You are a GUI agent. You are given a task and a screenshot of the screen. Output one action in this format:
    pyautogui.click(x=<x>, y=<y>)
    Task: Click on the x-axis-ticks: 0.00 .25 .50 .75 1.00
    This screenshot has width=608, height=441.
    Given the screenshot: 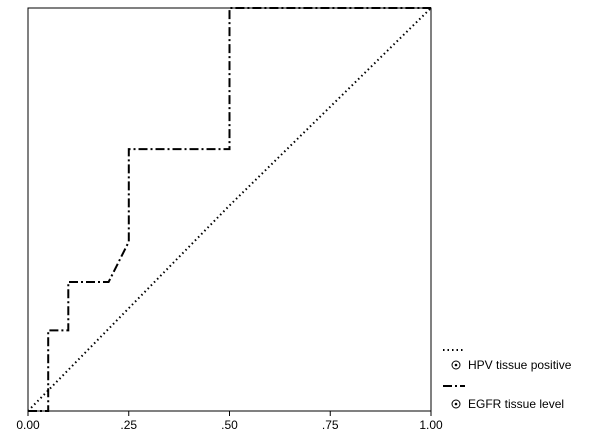 What is the action you would take?
    pyautogui.click(x=229, y=421)
    